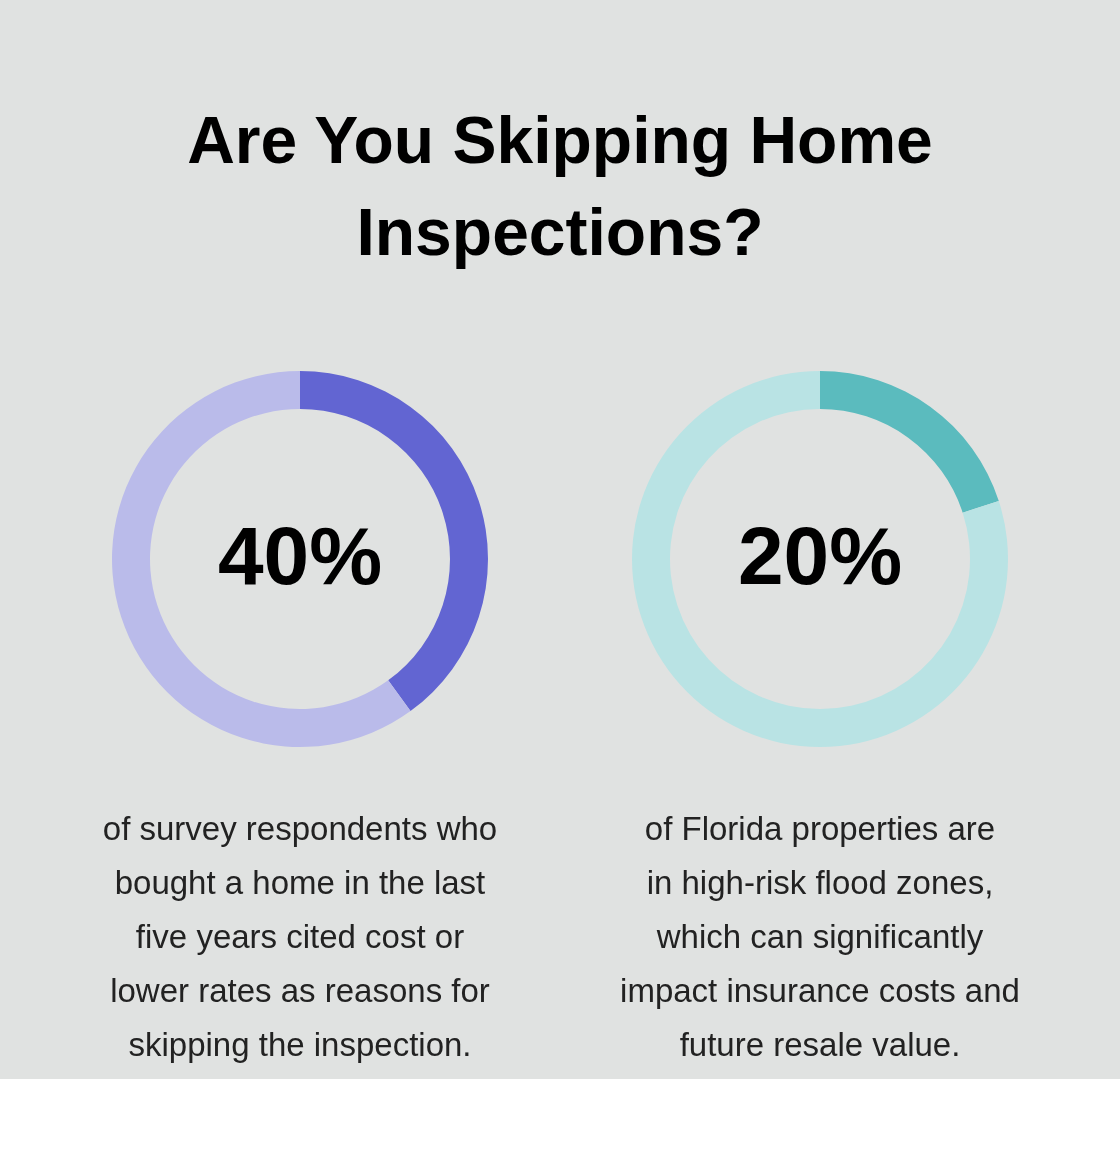  Describe the element at coordinates (820, 936) in the screenshot. I see `text: of Florida properties are in high-risk flood zones, which can significantly impact insurance costs and future resale value.` at that location.